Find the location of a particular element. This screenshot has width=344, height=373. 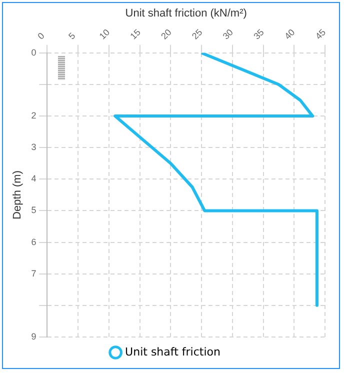

y-tick-label: 5 is located at coordinates (33, 210).